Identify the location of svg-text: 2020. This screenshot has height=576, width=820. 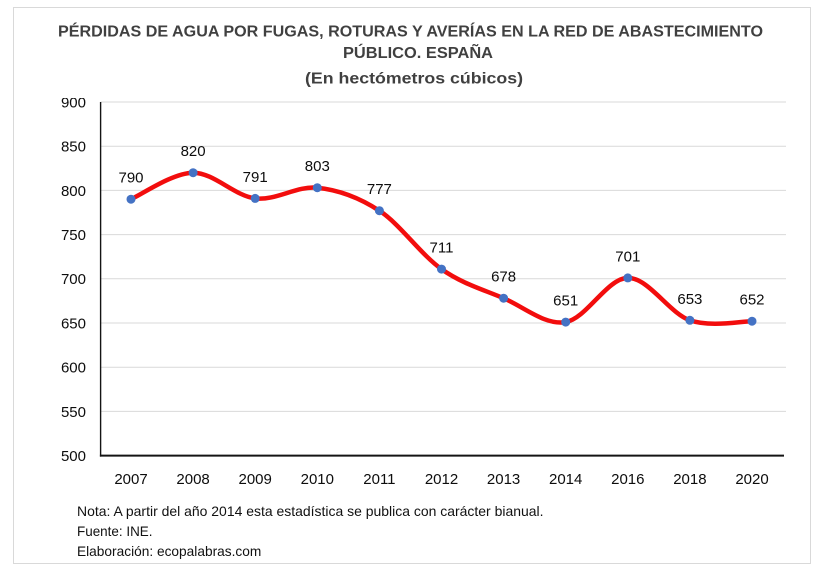
(751, 479).